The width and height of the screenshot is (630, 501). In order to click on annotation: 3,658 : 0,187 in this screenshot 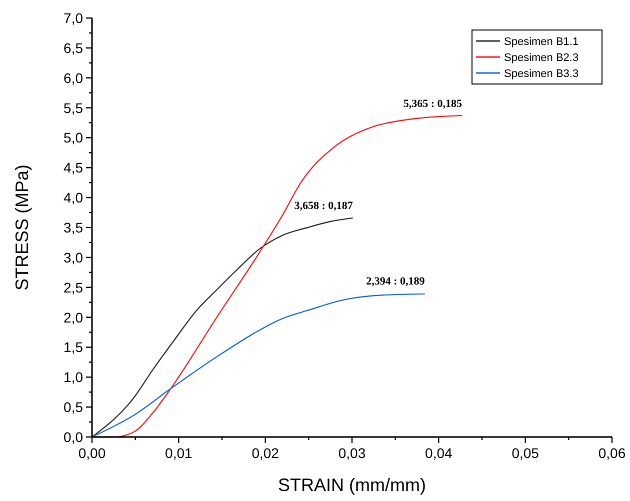, I will do `click(324, 206)`.